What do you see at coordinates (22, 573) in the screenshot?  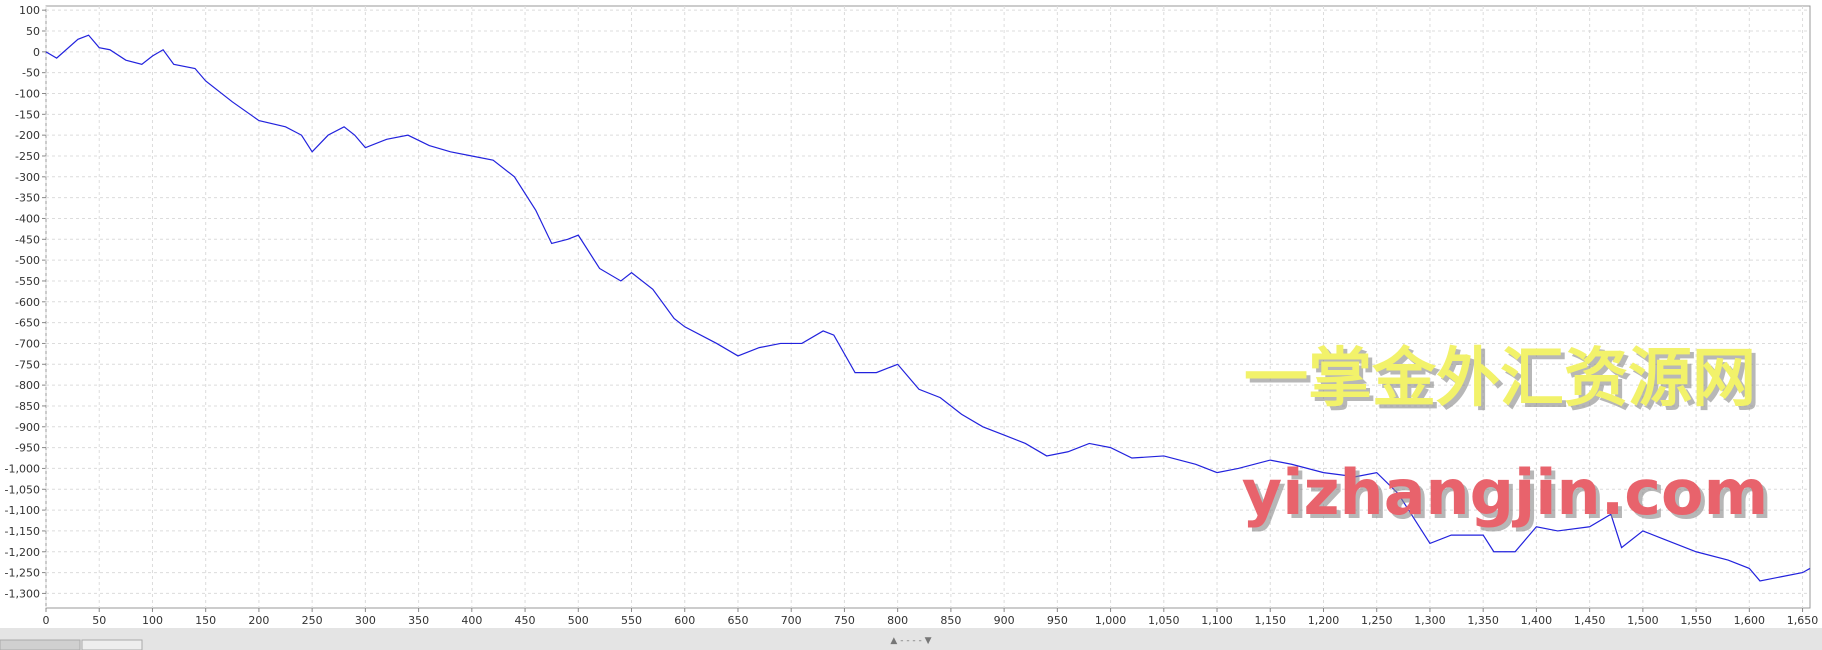 I see `y-tick-label: -1,250` at bounding box center [22, 573].